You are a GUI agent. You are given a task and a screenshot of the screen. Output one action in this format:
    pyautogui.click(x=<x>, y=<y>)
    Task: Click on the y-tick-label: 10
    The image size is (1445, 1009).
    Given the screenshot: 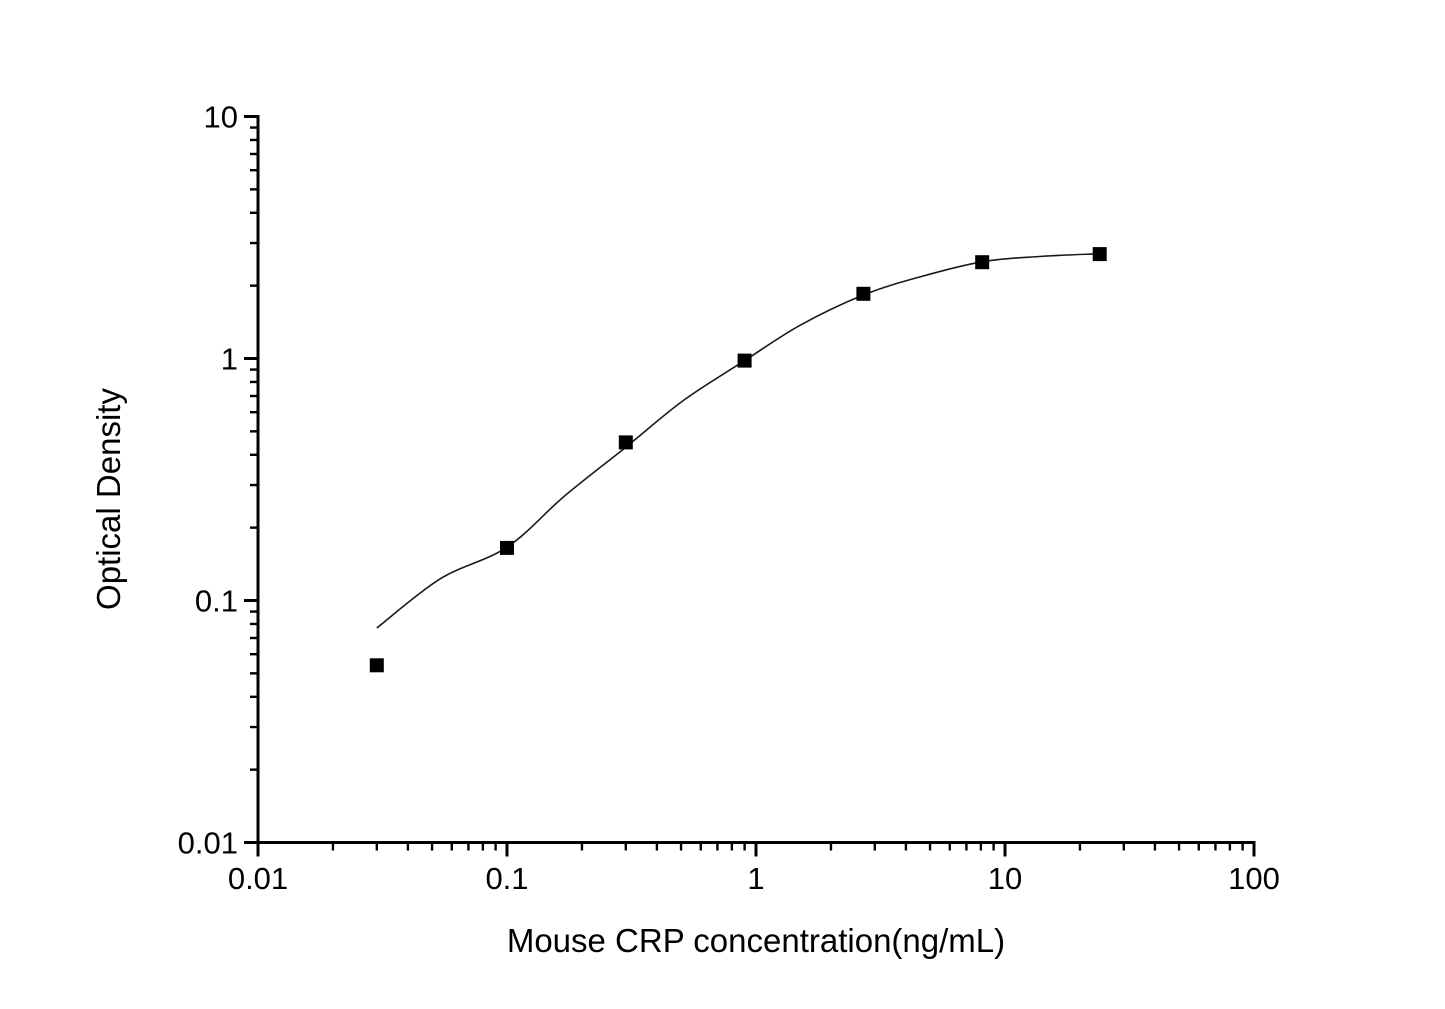 What is the action you would take?
    pyautogui.click(x=221, y=117)
    